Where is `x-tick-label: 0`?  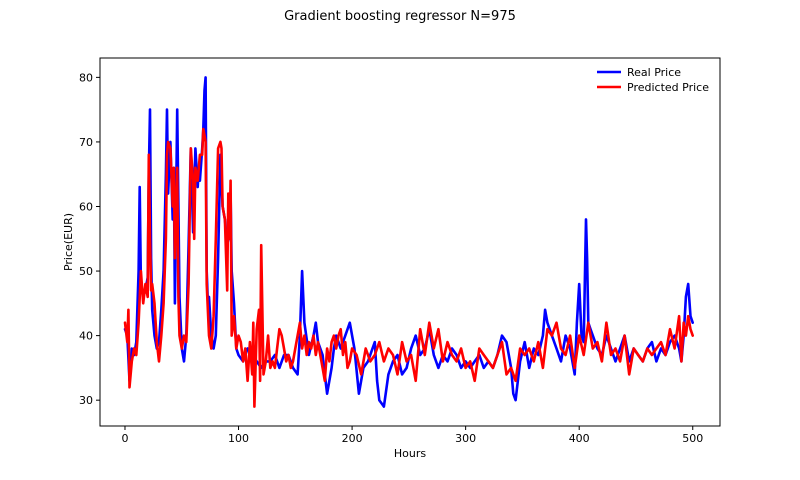 x-tick-label: 0 is located at coordinates (124, 438).